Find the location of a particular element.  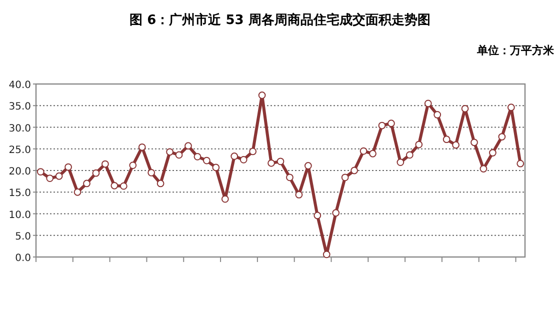

y-tick-label: 20.0 is located at coordinates (19, 172).